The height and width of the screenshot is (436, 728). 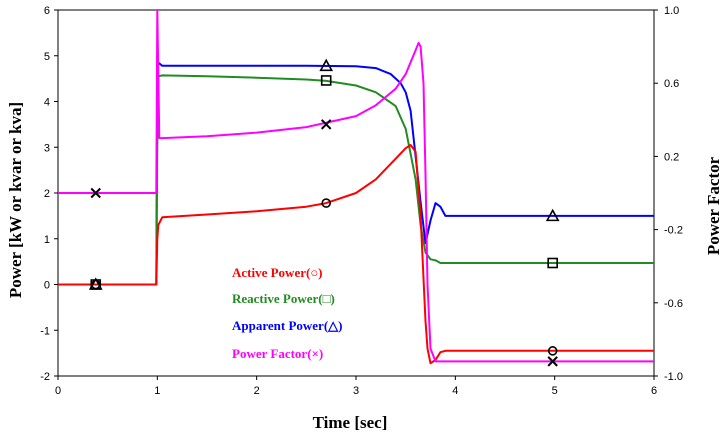 I want to click on y-axis-label: Power [kW or kvar or kva], so click(x=15, y=200).